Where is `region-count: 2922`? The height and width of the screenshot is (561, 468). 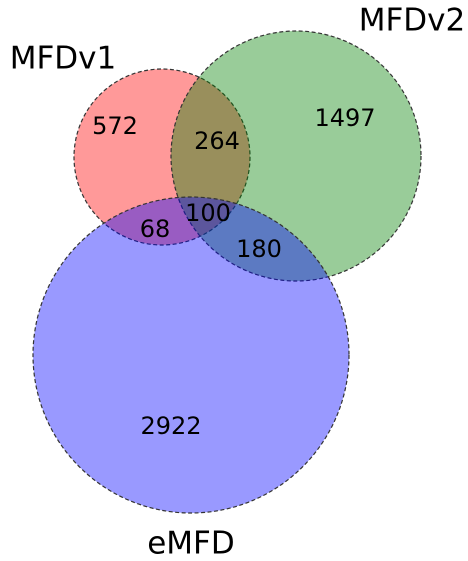
region-count: 2922 is located at coordinates (170, 426).